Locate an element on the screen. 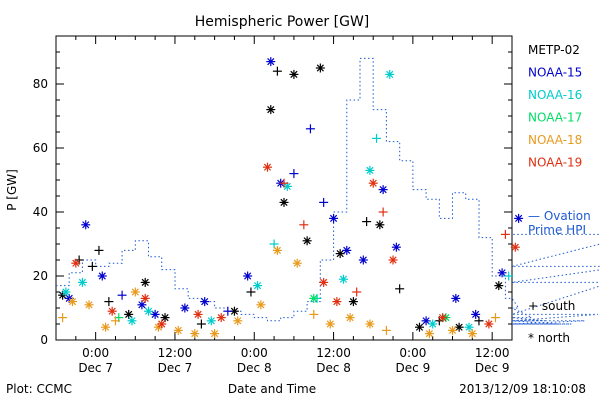 The height and width of the screenshot is (400, 600). plot-credit: Plot: CCMC is located at coordinates (39, 389).